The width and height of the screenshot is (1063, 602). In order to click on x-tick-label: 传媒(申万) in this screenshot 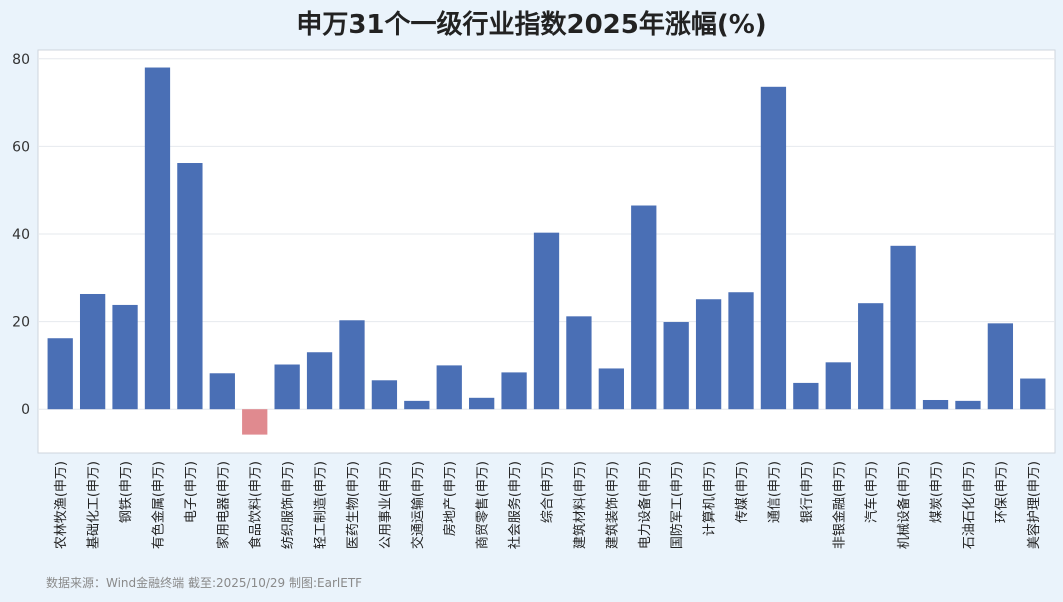, I will do `click(742, 492)`.